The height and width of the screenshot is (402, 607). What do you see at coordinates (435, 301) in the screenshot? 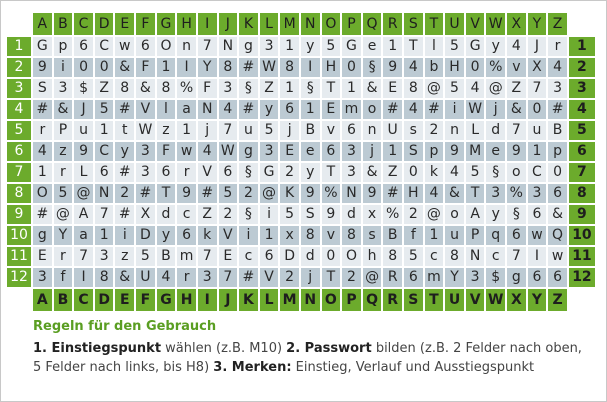
I see `column-header-t: T` at bounding box center [435, 301].